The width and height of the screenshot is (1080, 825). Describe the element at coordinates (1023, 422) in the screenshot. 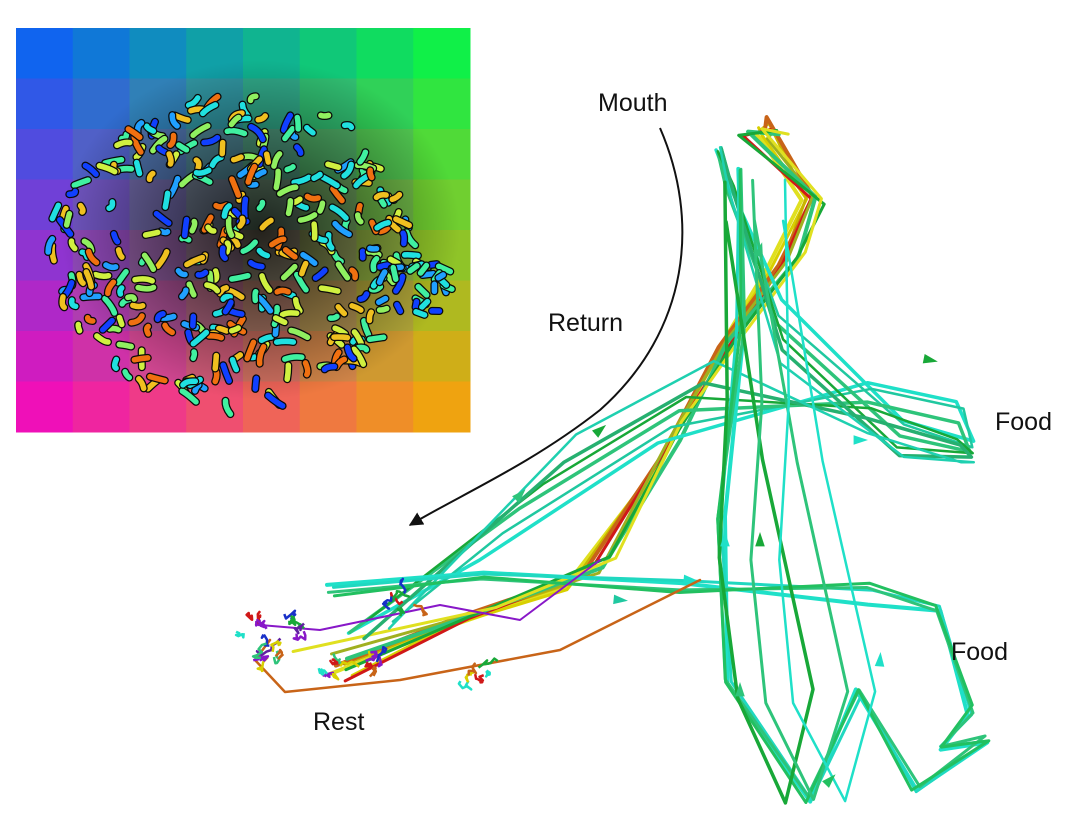

I see `food-label-upper: Food` at that location.